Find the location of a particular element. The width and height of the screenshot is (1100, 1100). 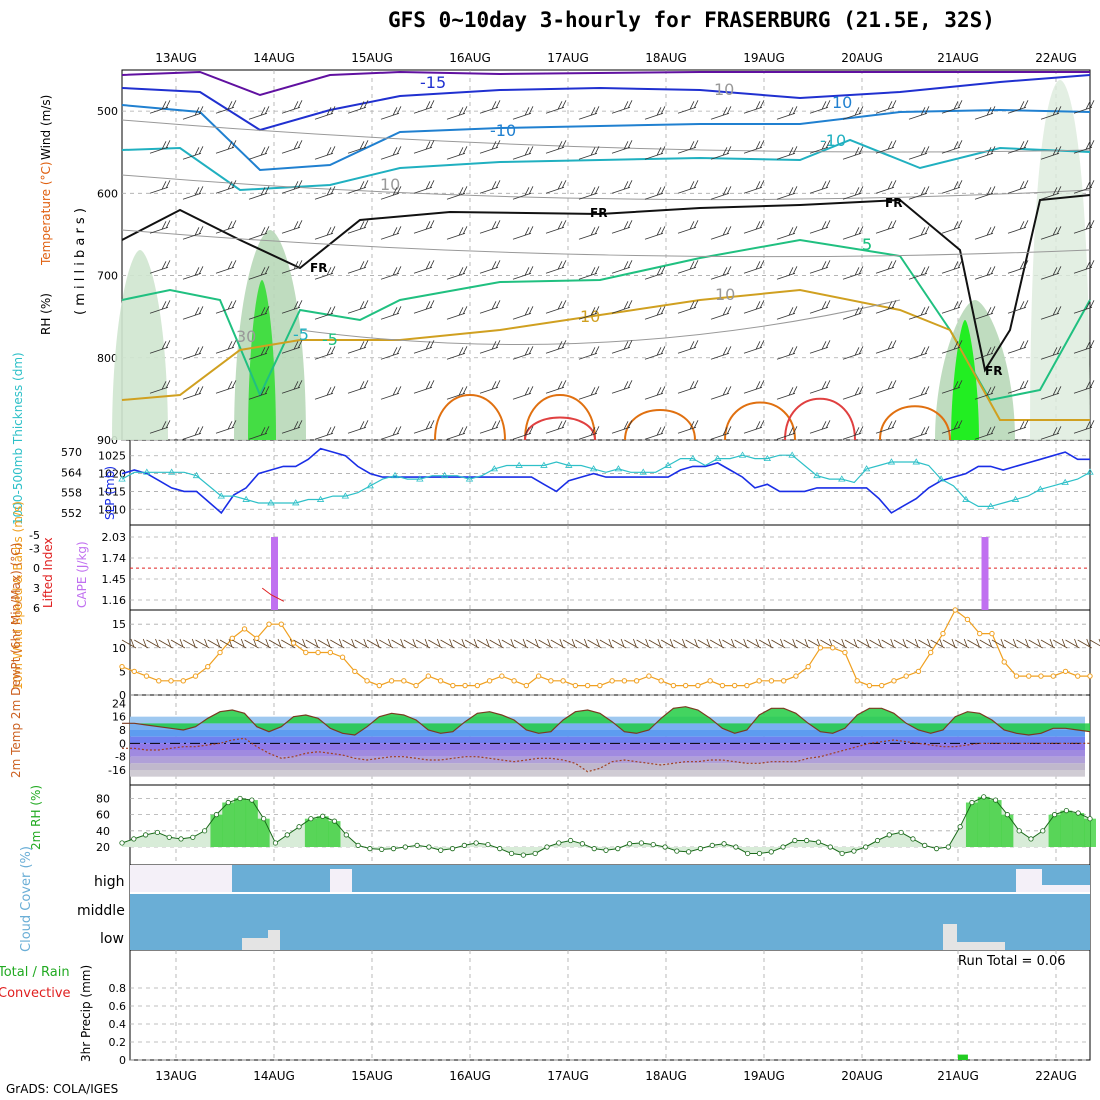

temp-warm-fill is located at coordinates (606, 720).